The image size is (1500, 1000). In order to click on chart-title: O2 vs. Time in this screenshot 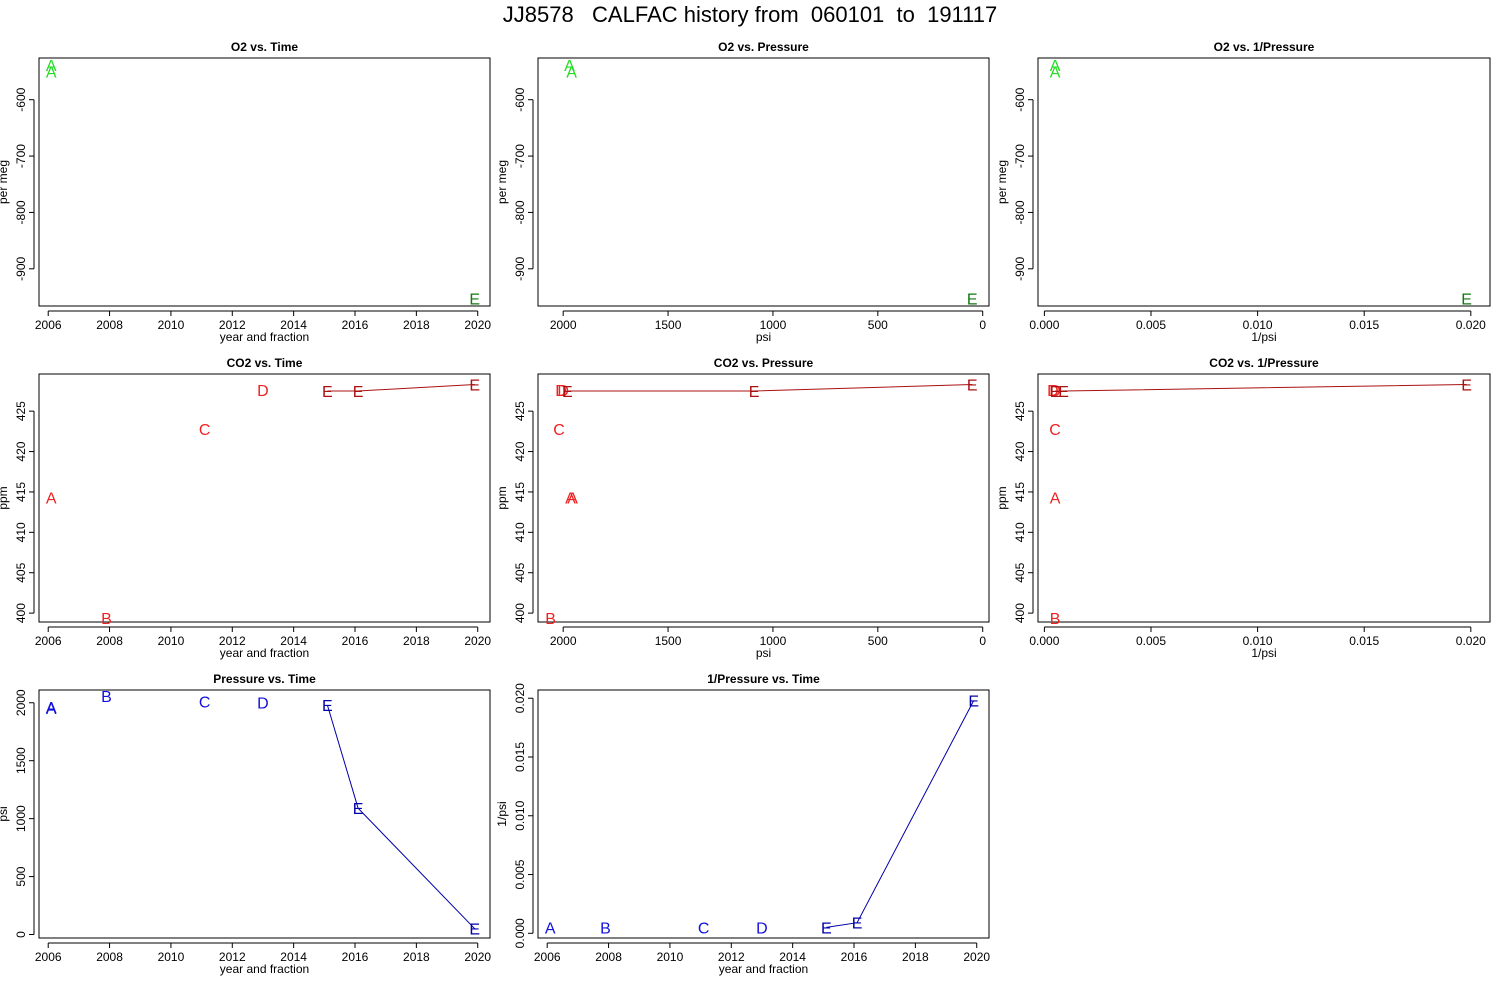, I will do `click(264, 47)`.